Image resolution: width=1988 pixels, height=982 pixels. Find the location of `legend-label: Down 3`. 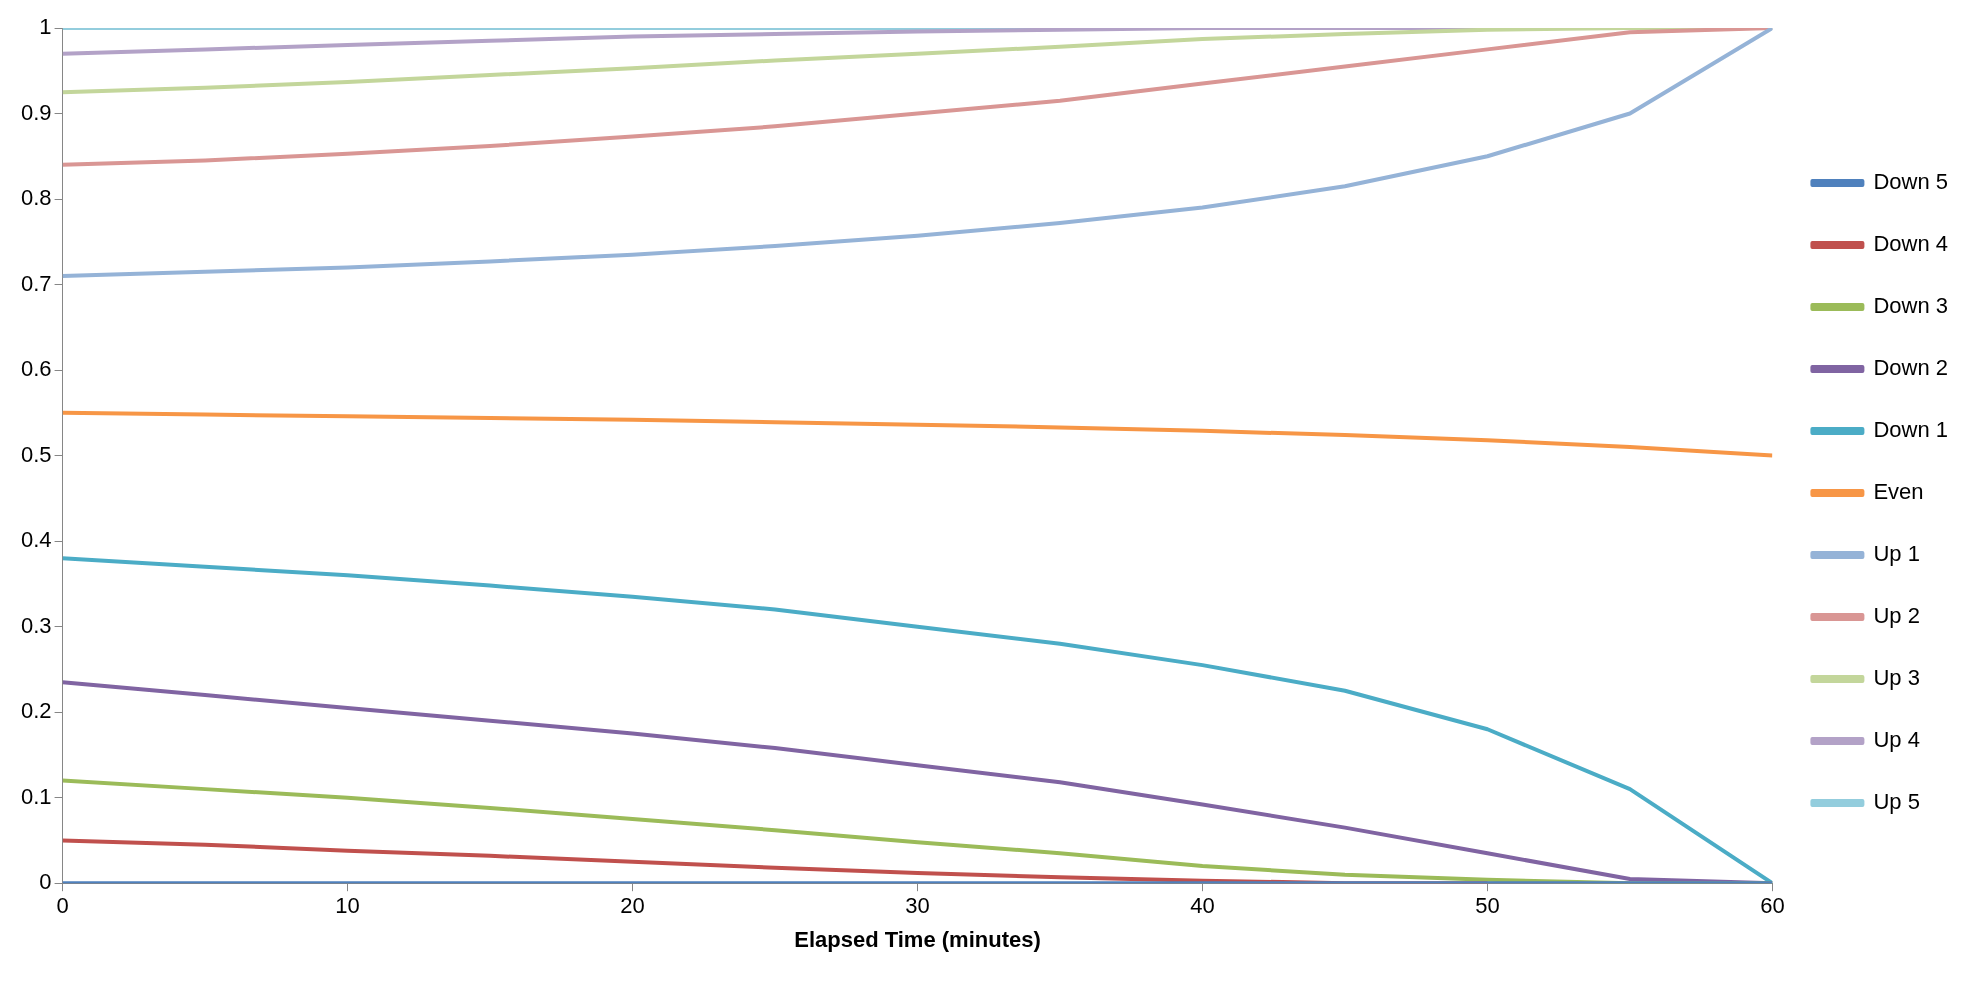

legend-label: Down 3 is located at coordinates (1910, 306).